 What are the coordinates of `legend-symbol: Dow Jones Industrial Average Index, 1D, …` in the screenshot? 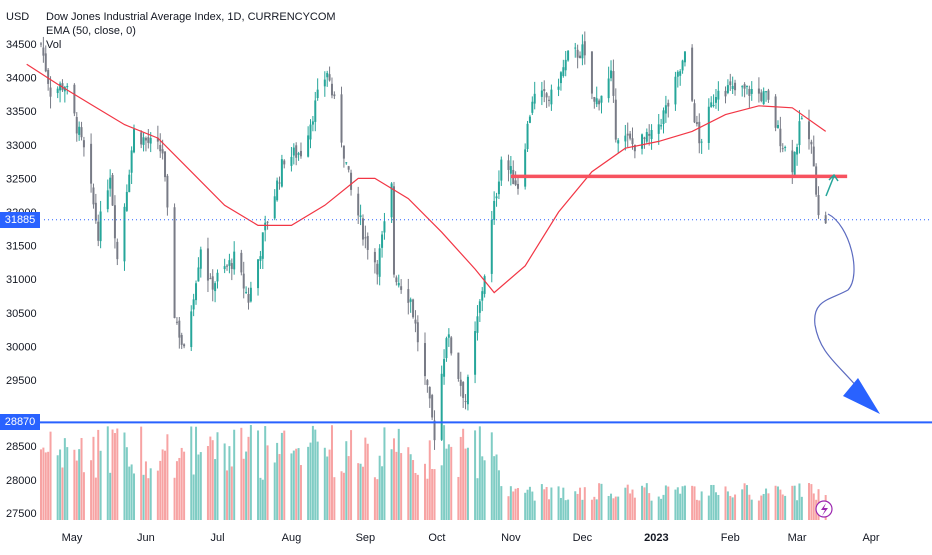 It's located at (191, 17).